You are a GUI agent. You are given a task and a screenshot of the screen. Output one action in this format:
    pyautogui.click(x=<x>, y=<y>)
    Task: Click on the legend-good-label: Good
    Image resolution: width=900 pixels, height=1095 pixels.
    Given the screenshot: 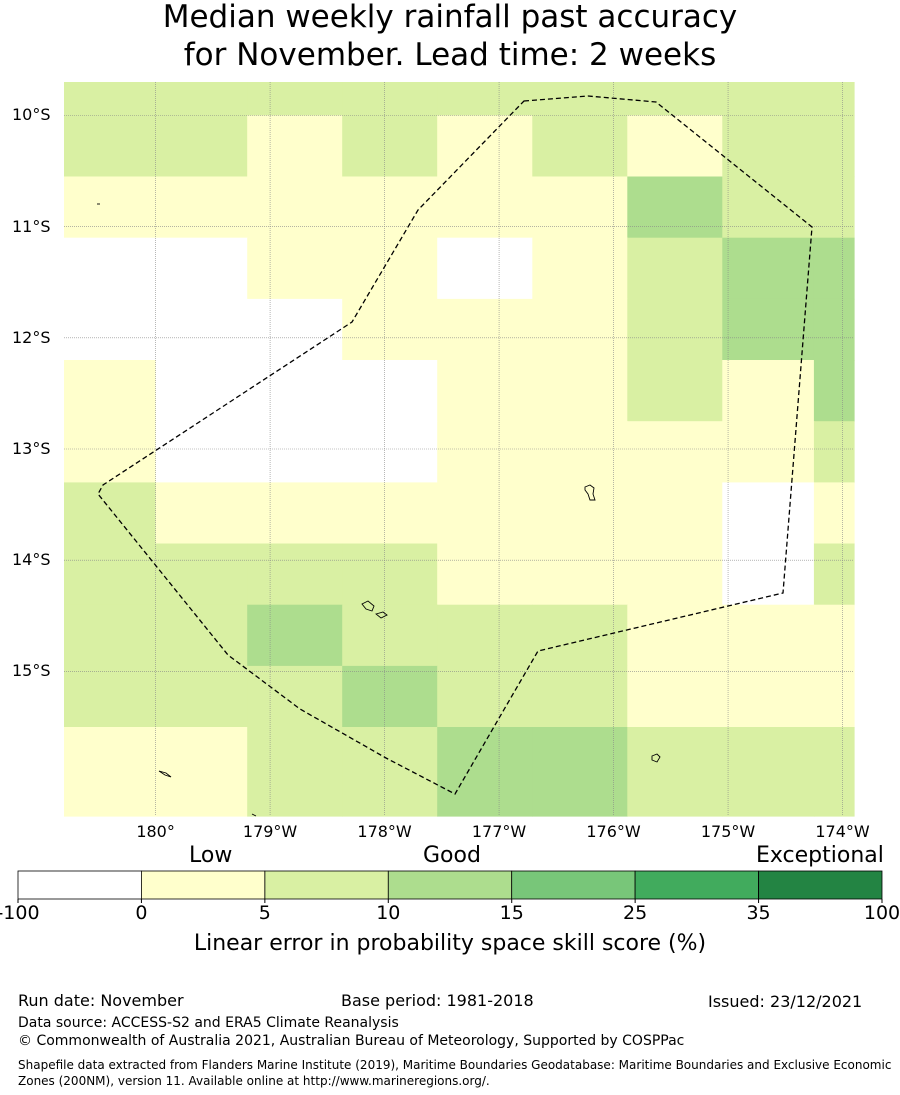 What is the action you would take?
    pyautogui.click(x=452, y=855)
    